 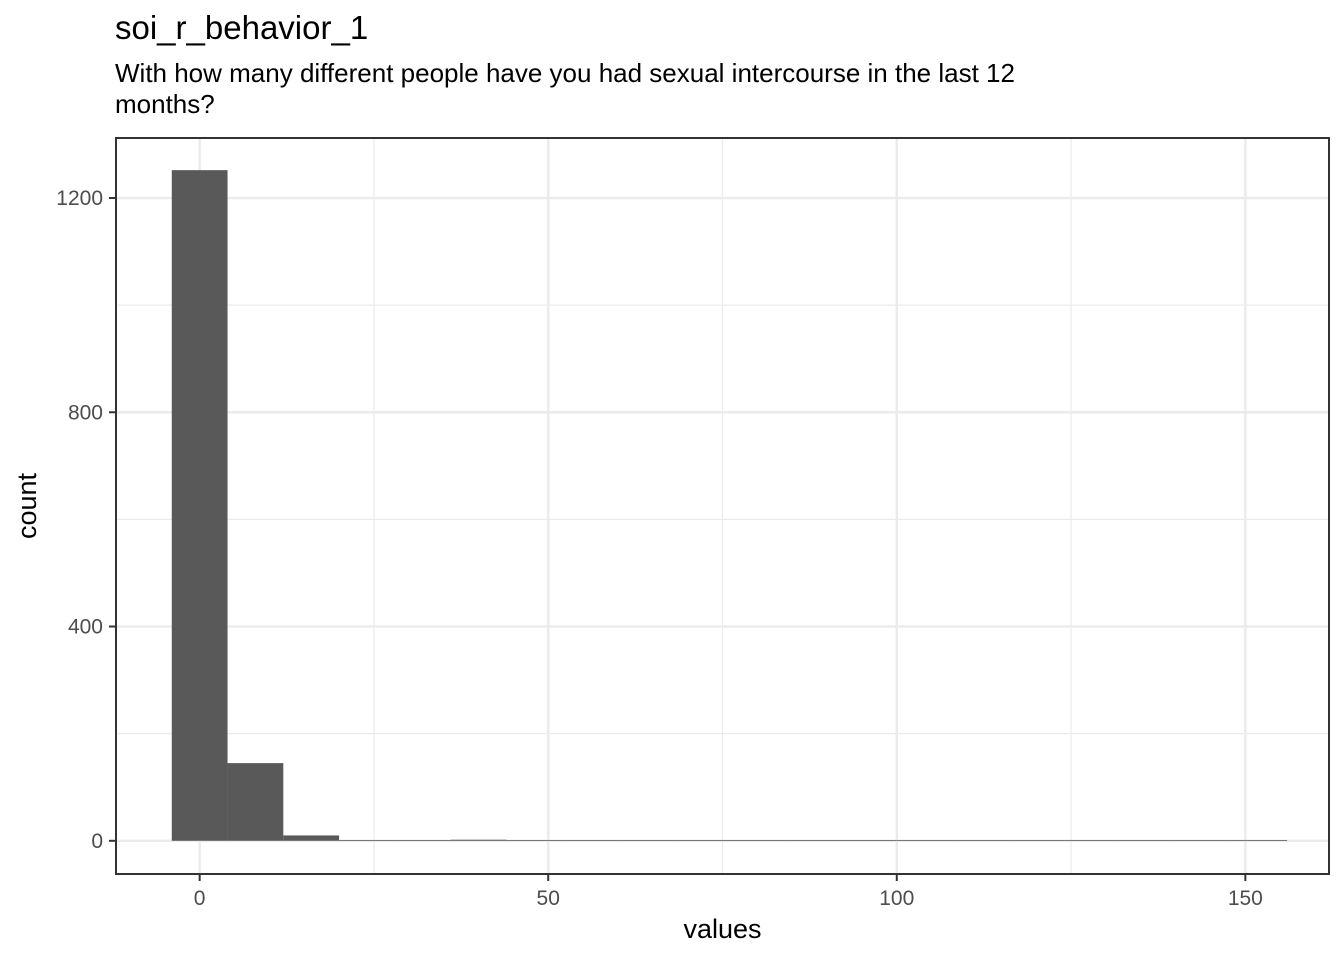 What do you see at coordinates (548, 898) in the screenshot?
I see `x-tick-label: 50` at bounding box center [548, 898].